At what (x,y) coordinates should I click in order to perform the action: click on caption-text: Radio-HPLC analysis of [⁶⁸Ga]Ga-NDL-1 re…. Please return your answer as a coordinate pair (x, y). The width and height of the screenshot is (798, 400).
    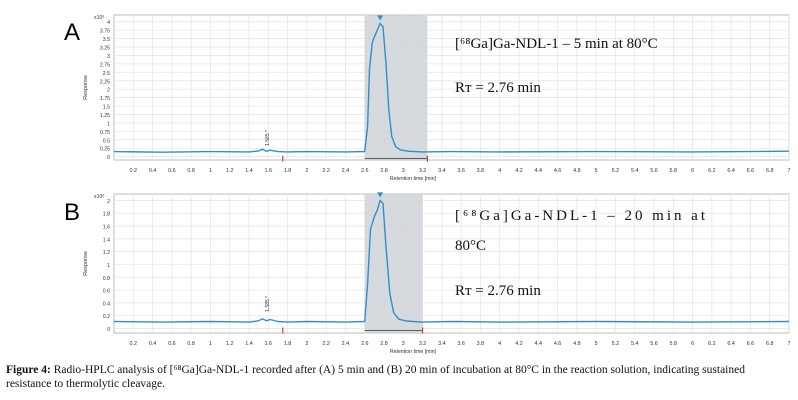
    Looking at the image, I should click on (375, 377).